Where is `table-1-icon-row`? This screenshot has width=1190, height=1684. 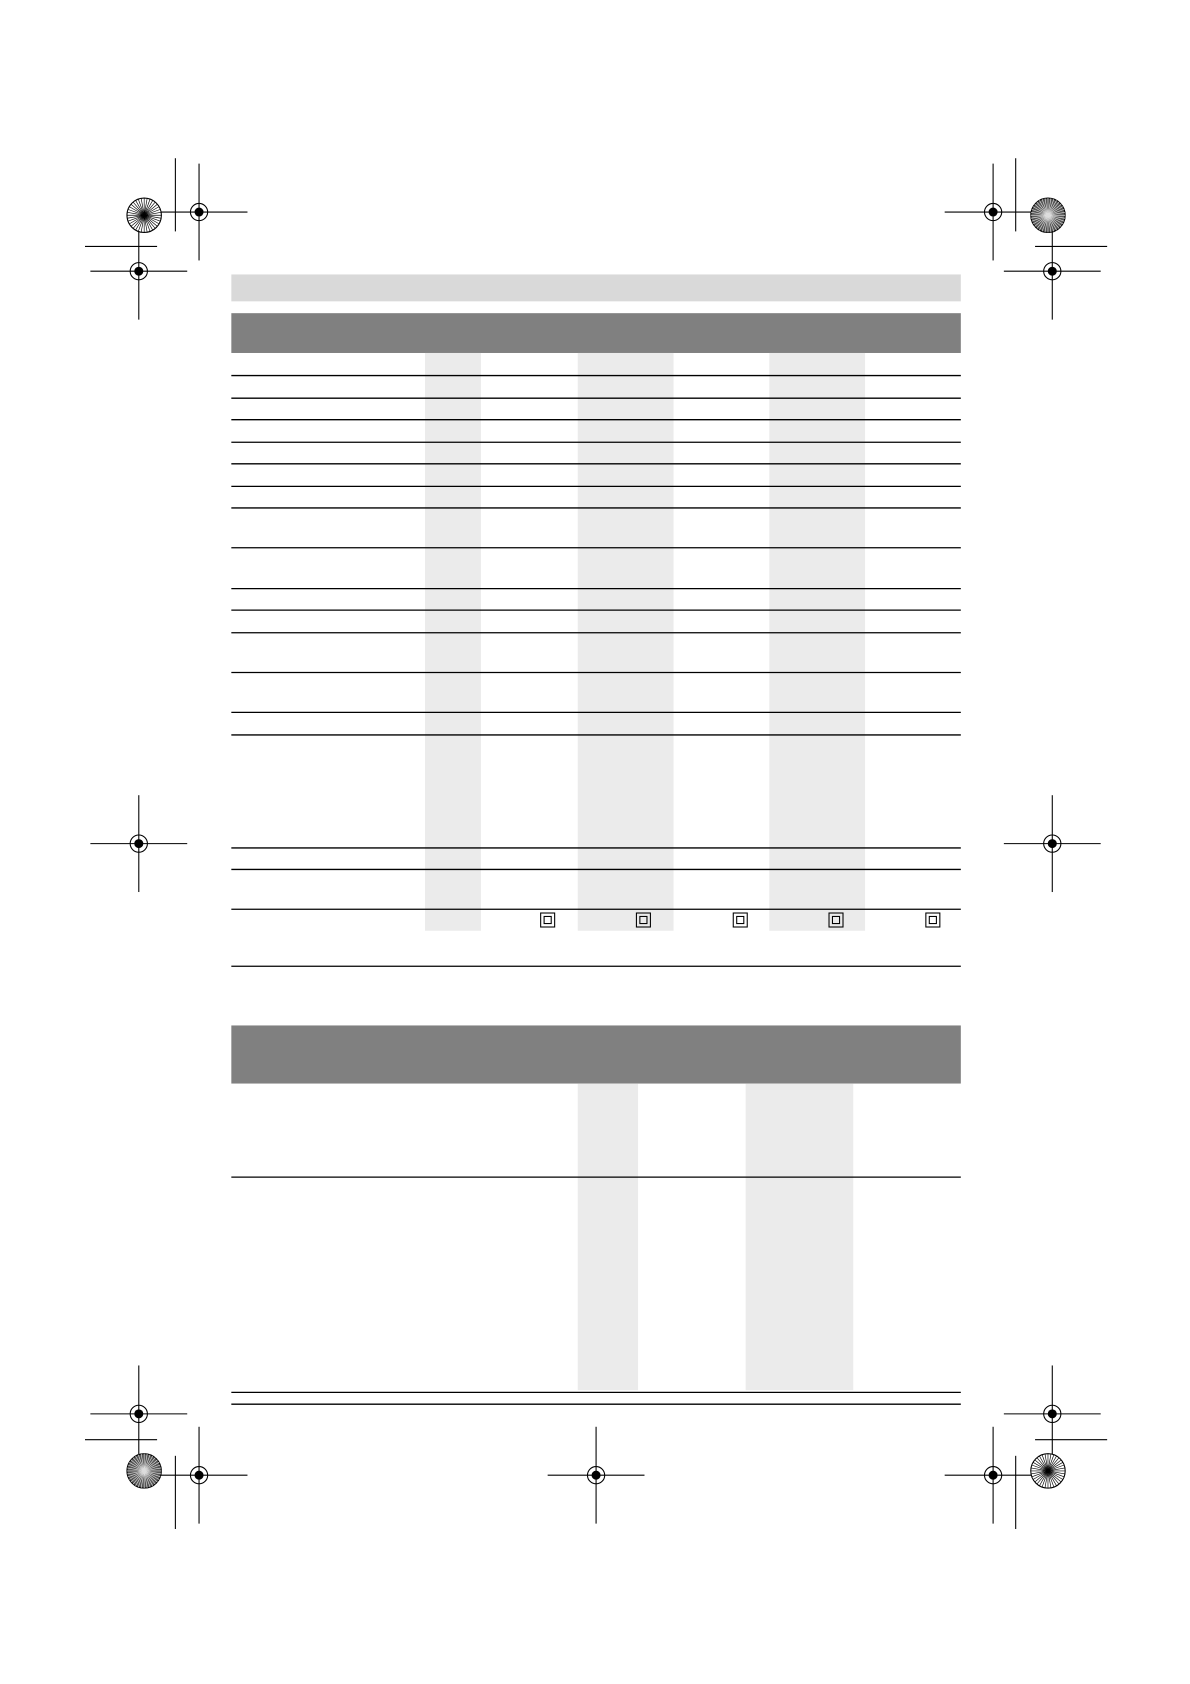
table-1-icon-row is located at coordinates (740, 920).